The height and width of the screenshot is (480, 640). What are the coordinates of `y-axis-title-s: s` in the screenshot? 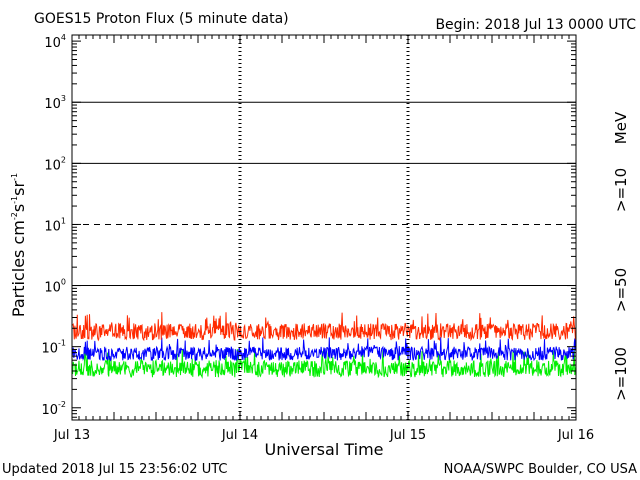 It's located at (18, 208).